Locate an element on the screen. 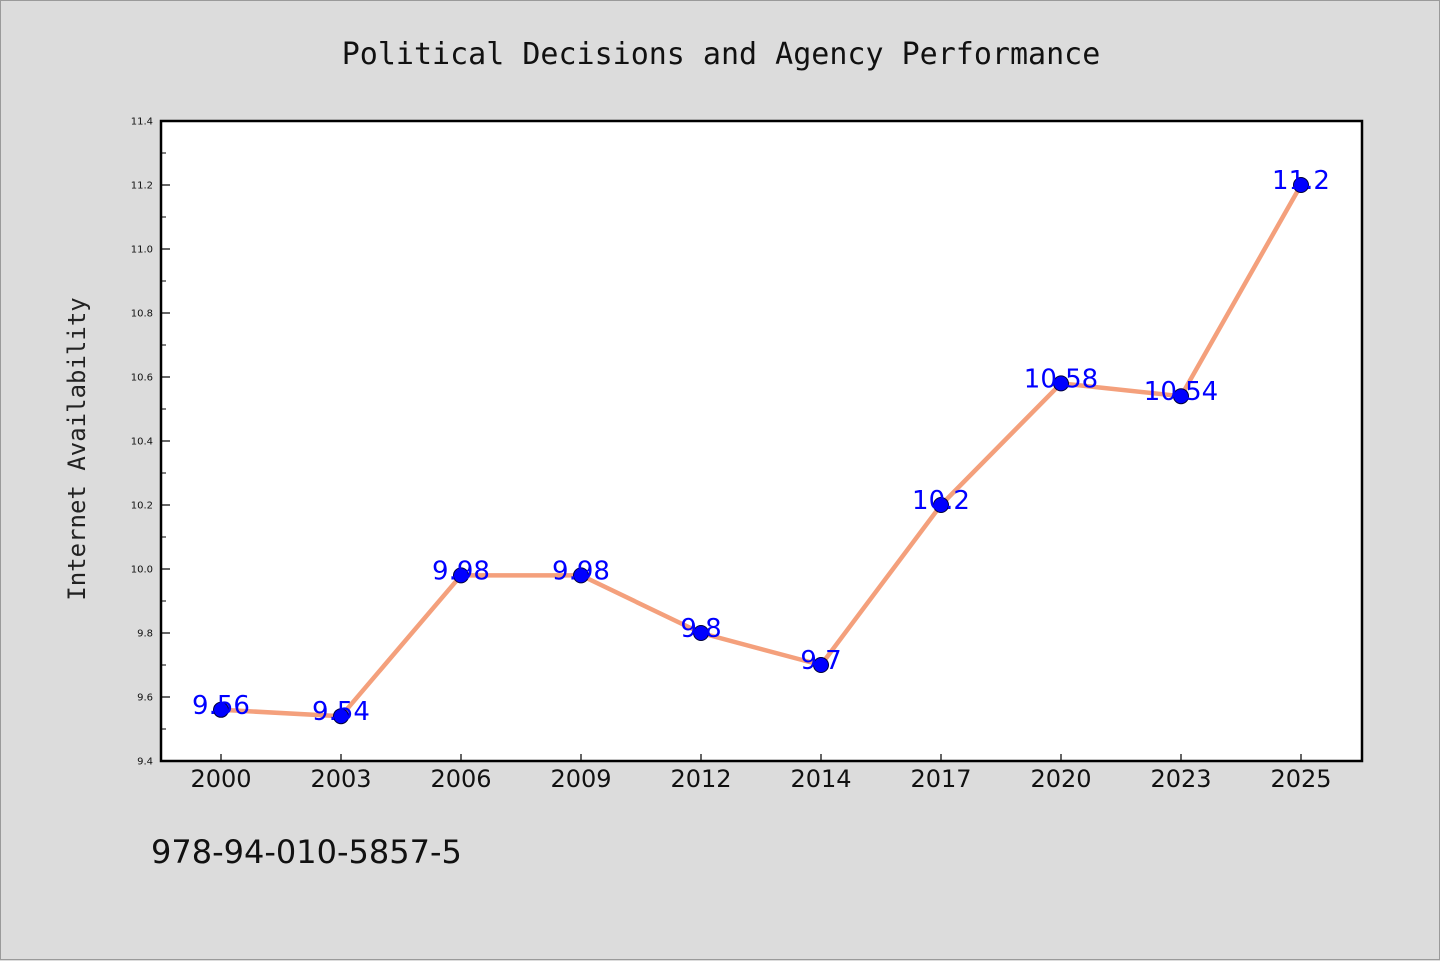 The image size is (1440, 961). x-tick-label: 2012 is located at coordinates (700, 779).